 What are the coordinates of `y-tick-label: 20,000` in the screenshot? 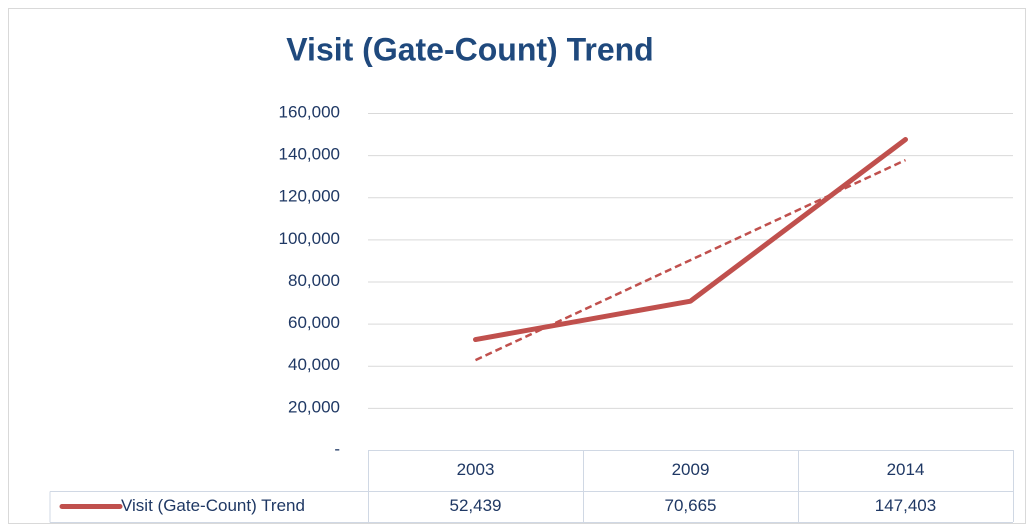 It's located at (314, 406).